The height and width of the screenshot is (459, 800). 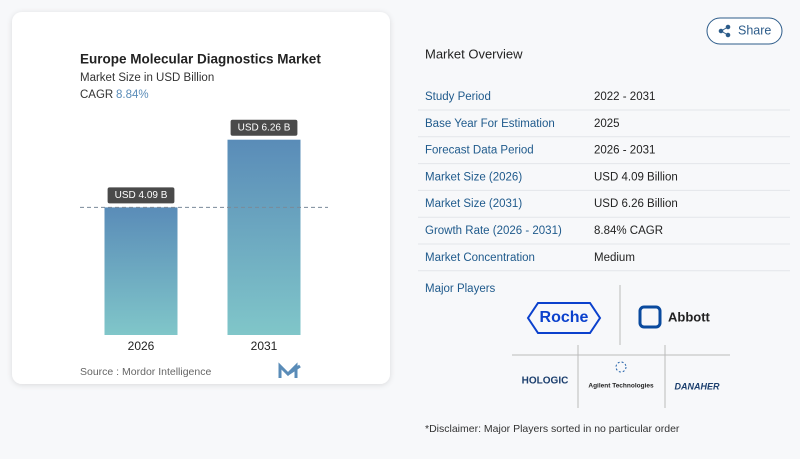 I want to click on share-icon, so click(x=724, y=31).